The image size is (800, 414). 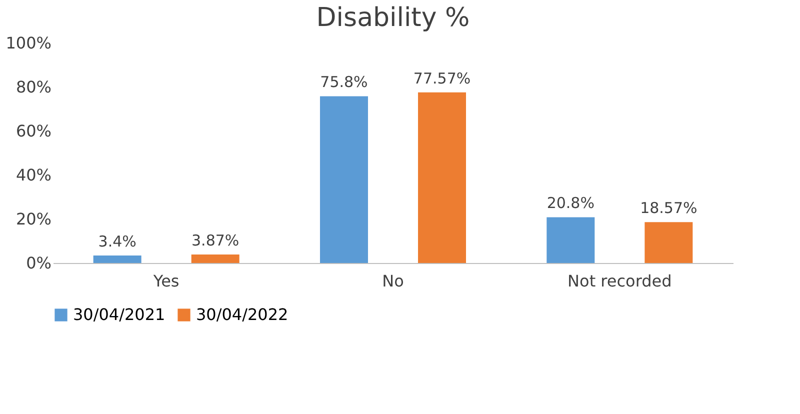 What do you see at coordinates (39, 263) in the screenshot?
I see `y-tick-label: 0%` at bounding box center [39, 263].